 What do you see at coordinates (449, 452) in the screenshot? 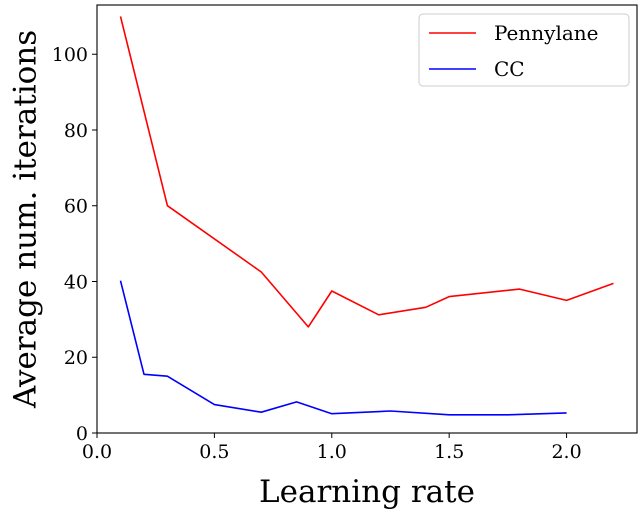
I see `x-tick-label: 1.5` at bounding box center [449, 452].